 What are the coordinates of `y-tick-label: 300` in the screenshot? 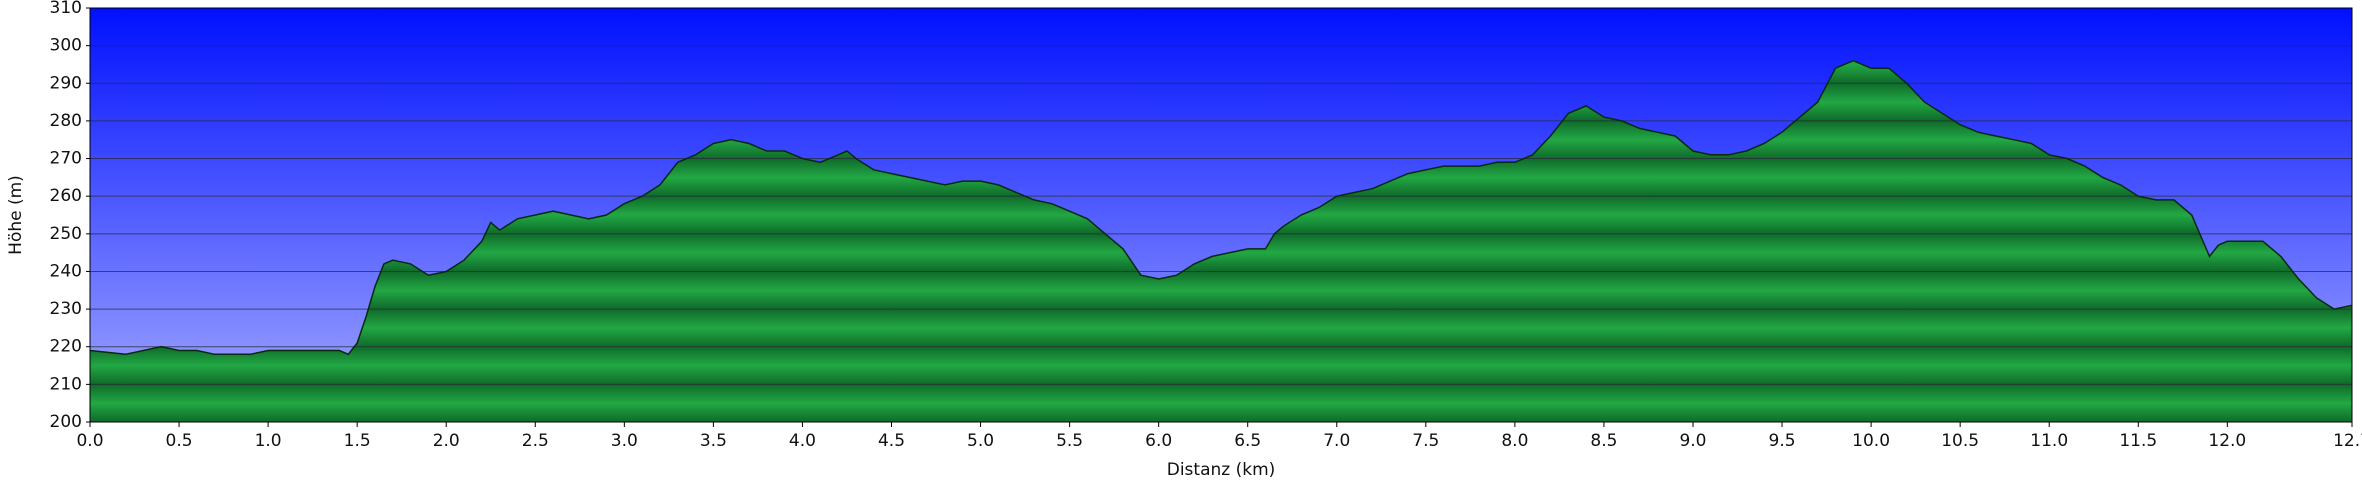 It's located at (66, 46).